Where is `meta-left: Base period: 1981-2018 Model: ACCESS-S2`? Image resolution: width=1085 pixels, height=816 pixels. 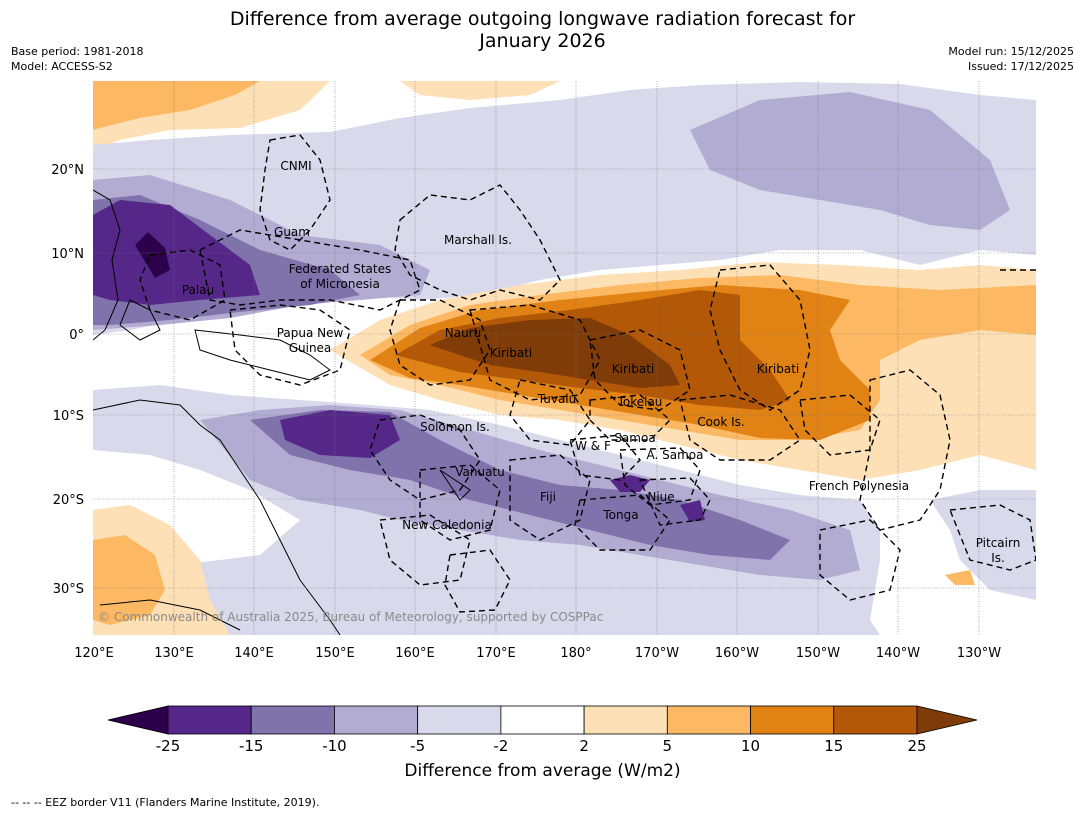 meta-left: Base period: 1981-2018 Model: ACCESS-S2 is located at coordinates (77, 59).